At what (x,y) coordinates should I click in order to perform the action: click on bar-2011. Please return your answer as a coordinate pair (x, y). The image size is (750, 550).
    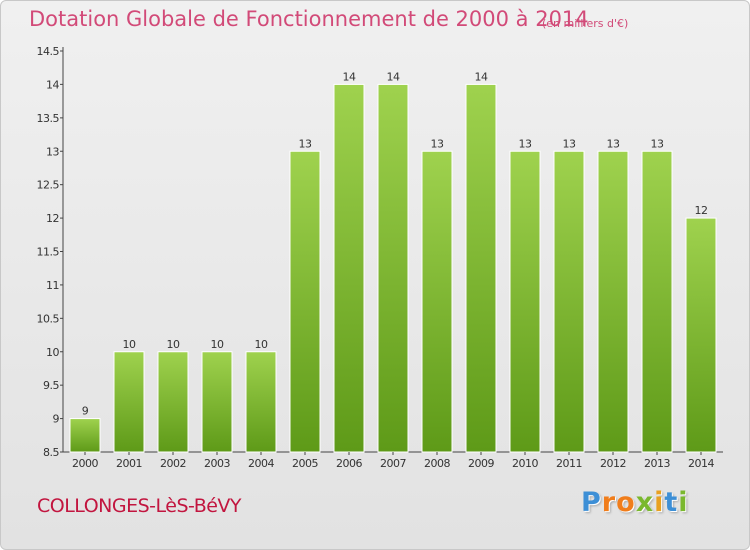
    Looking at the image, I should click on (569, 301).